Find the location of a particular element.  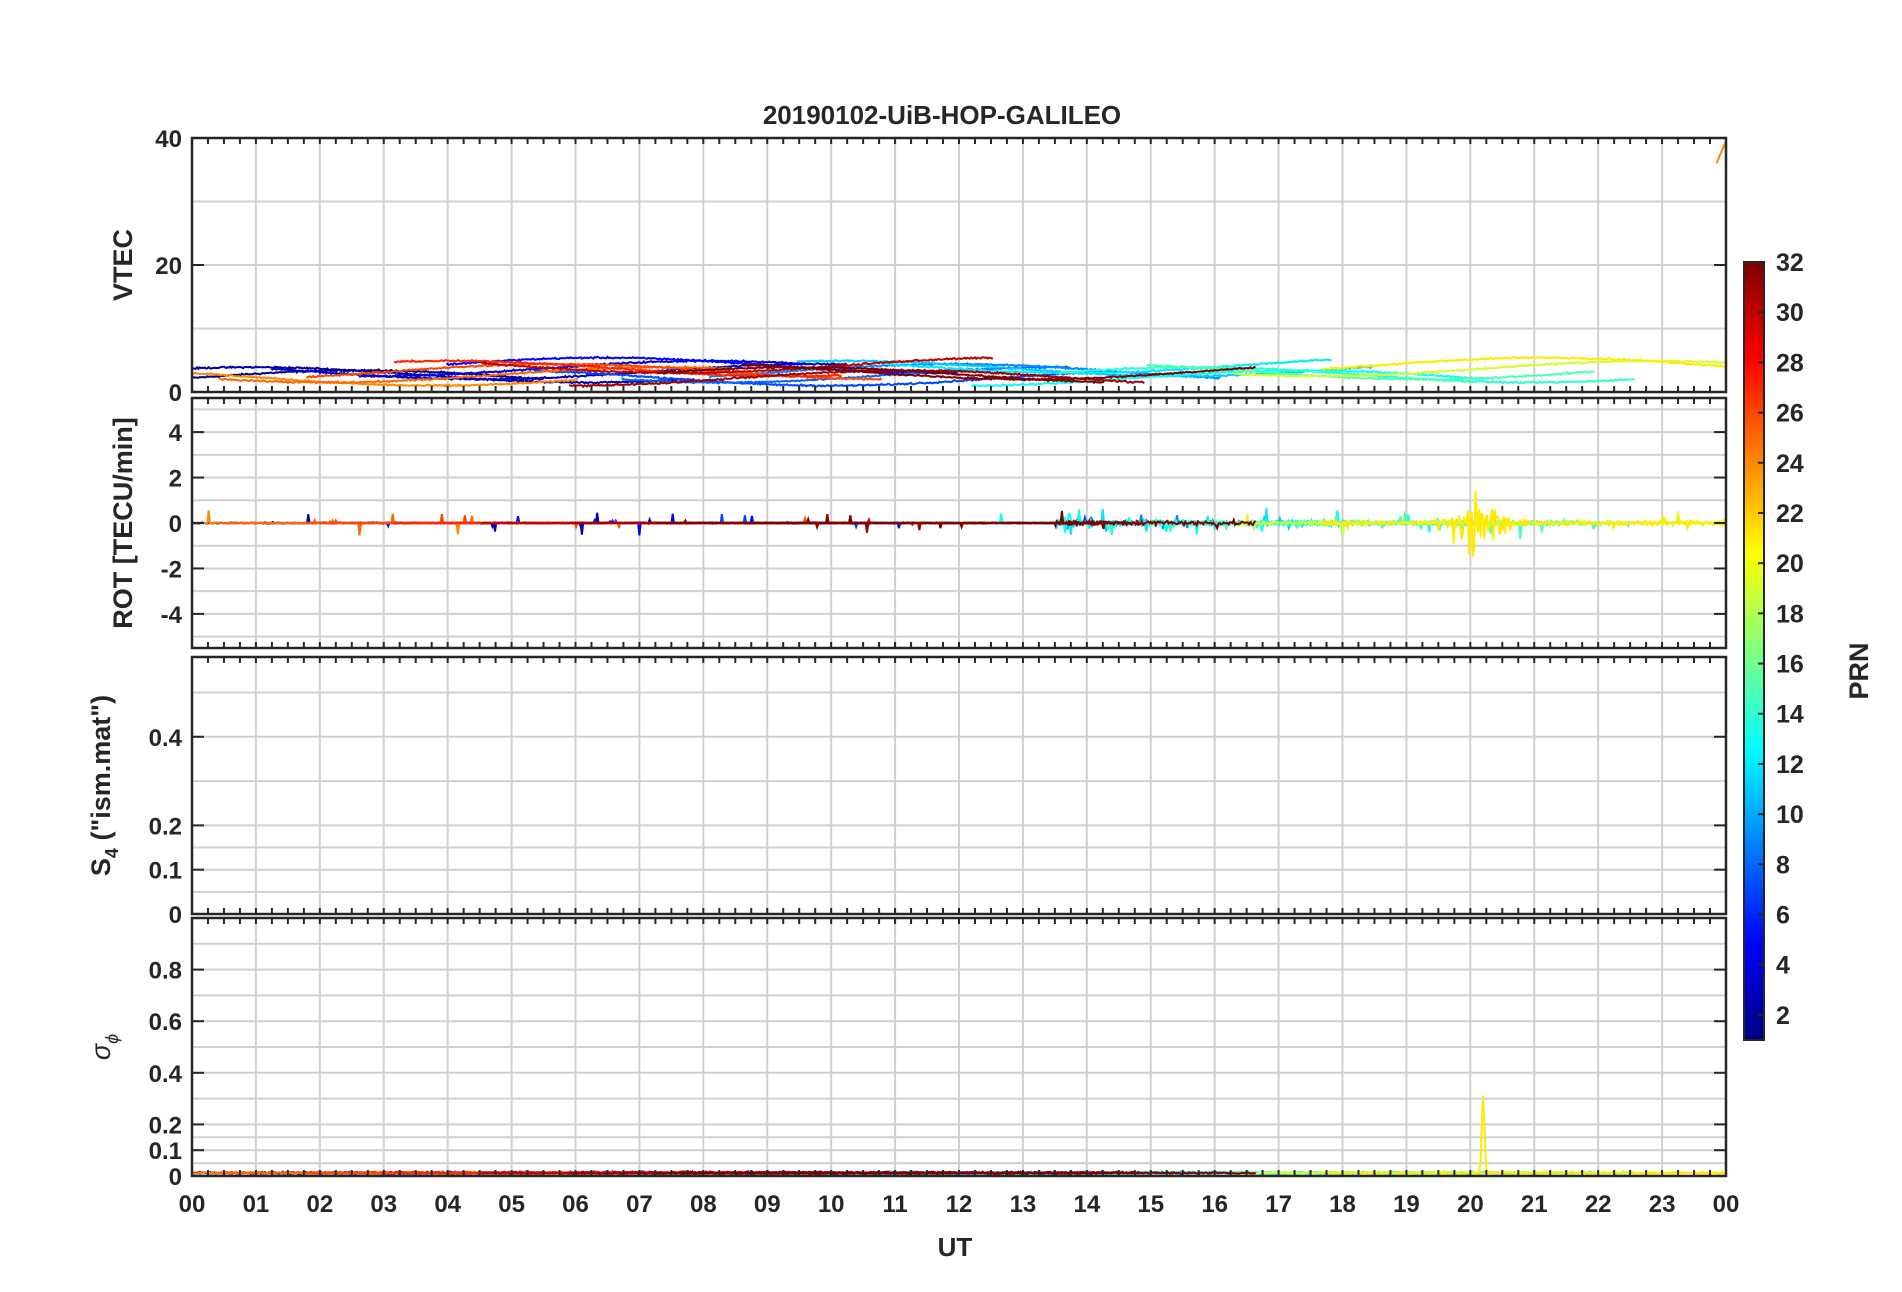

colorbar-tick-label: 22 is located at coordinates (1790, 514).